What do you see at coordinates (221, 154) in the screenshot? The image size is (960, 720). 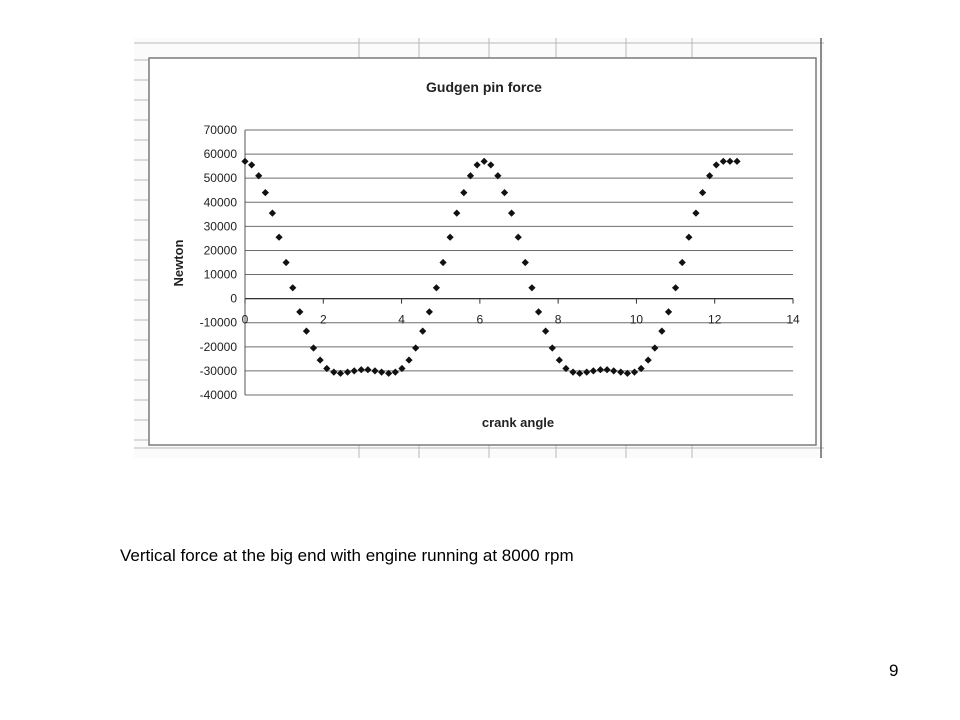 I see `y-tick-label: 60000` at bounding box center [221, 154].